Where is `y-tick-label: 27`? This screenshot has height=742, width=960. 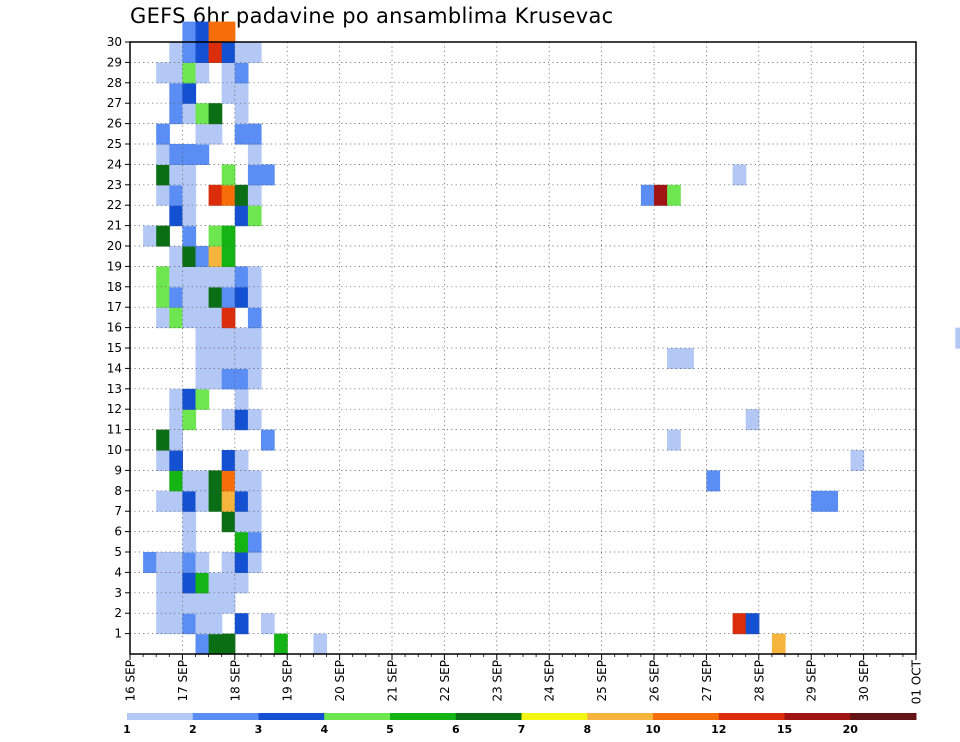 y-tick-label: 27 is located at coordinates (114, 103).